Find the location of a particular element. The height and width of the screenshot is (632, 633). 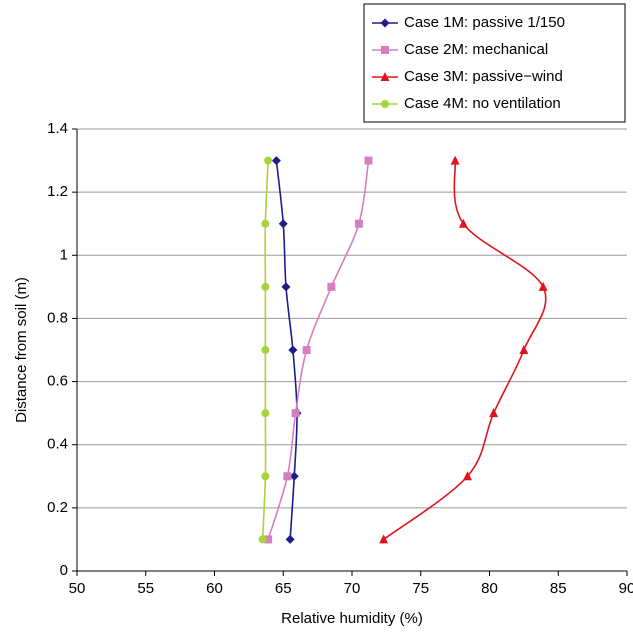

y-tick-label: 0 is located at coordinates (64, 570).